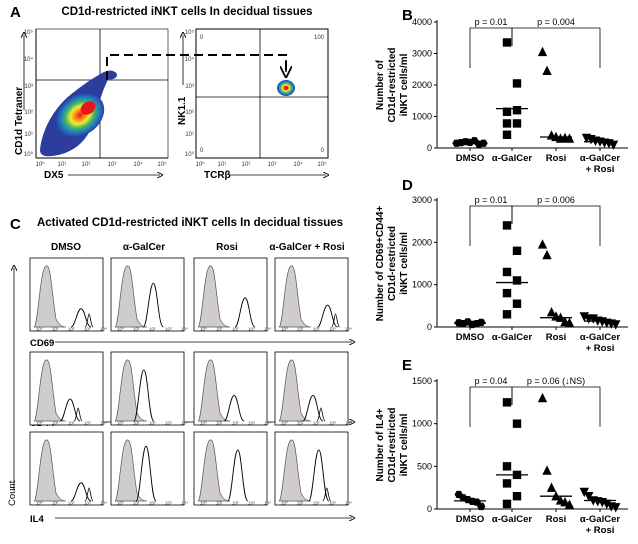  Describe the element at coordinates (182, 110) in the screenshot. I see `ylabel-nk11: NK1.1` at that location.